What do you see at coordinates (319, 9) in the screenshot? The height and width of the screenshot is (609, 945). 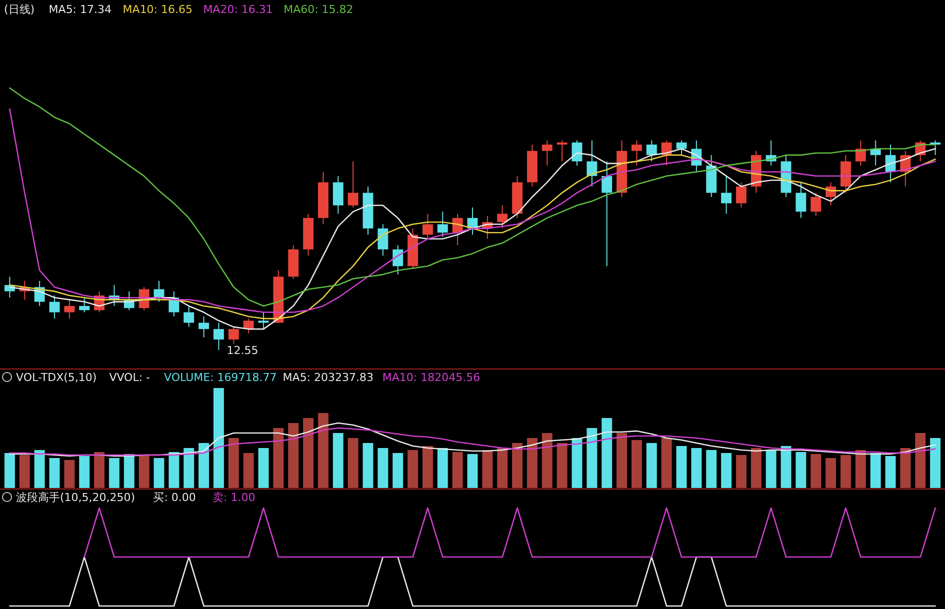 I see `text: MA60: 15.82` at bounding box center [319, 9].